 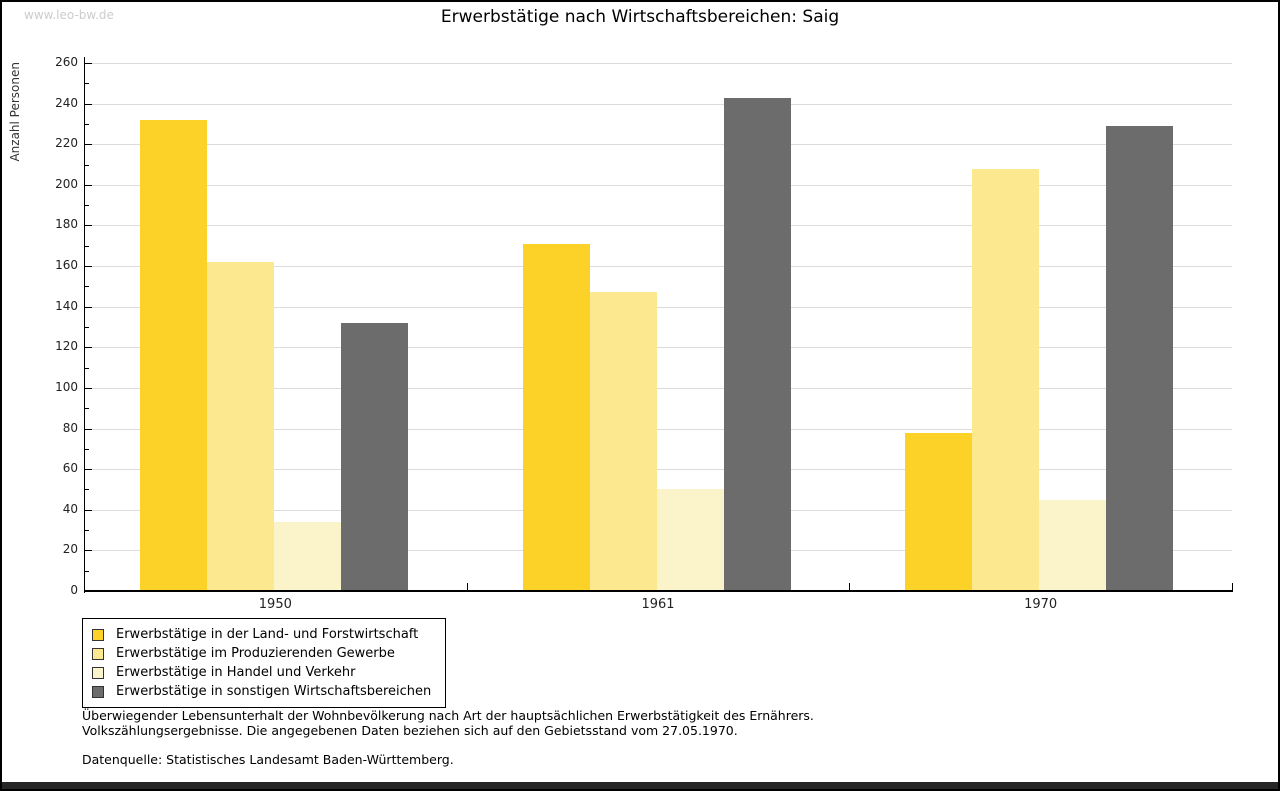 What do you see at coordinates (640, 785) in the screenshot?
I see `bottom-border-band` at bounding box center [640, 785].